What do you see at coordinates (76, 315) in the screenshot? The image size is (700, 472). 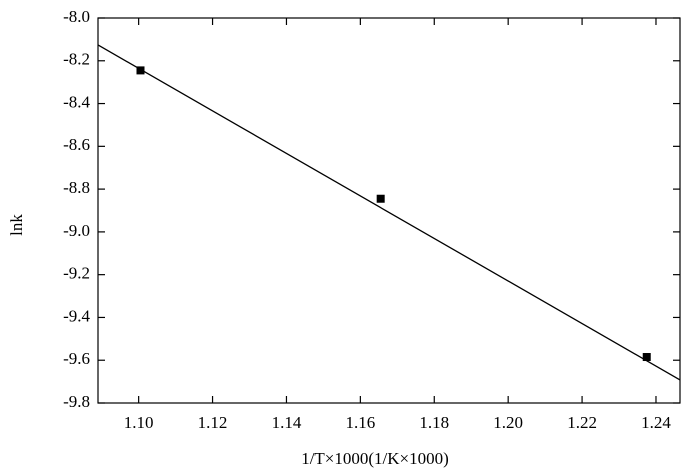 I see `y-tick-label: -9.4` at bounding box center [76, 315].